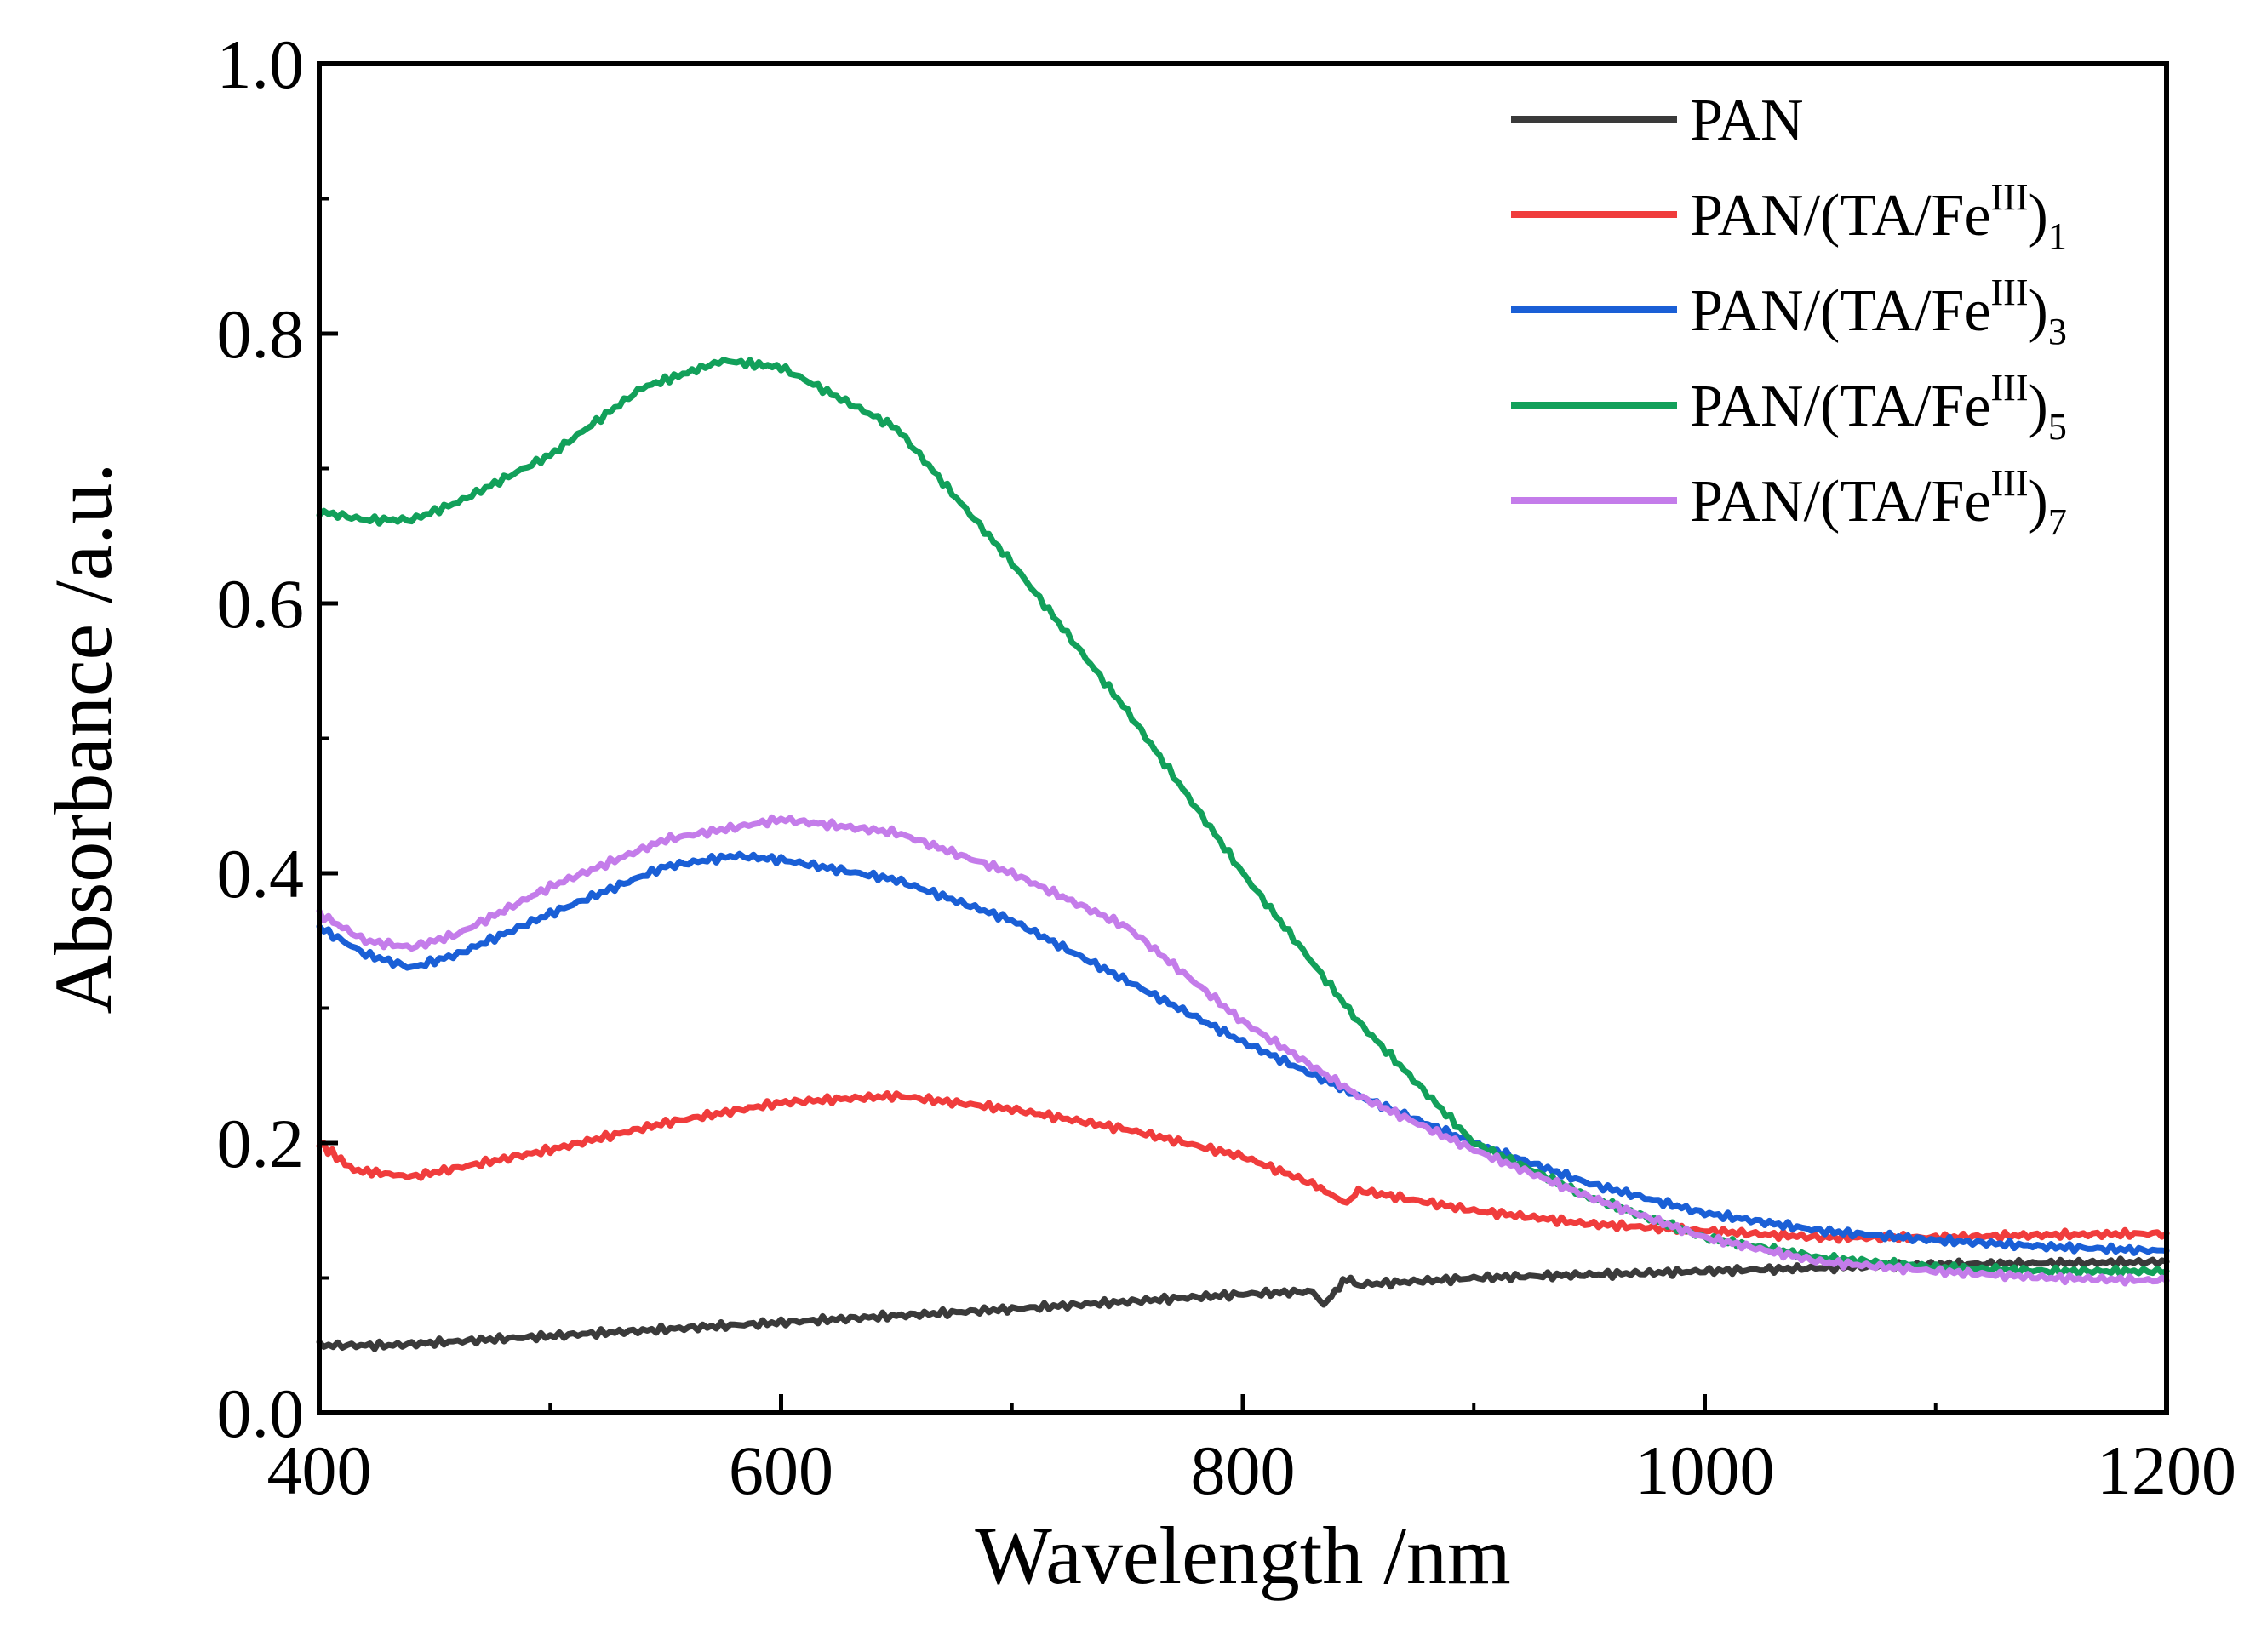 This screenshot has width=2267, height=1652. Describe the element at coordinates (261, 1143) in the screenshot. I see `y-tick-label: 0.2` at that location.